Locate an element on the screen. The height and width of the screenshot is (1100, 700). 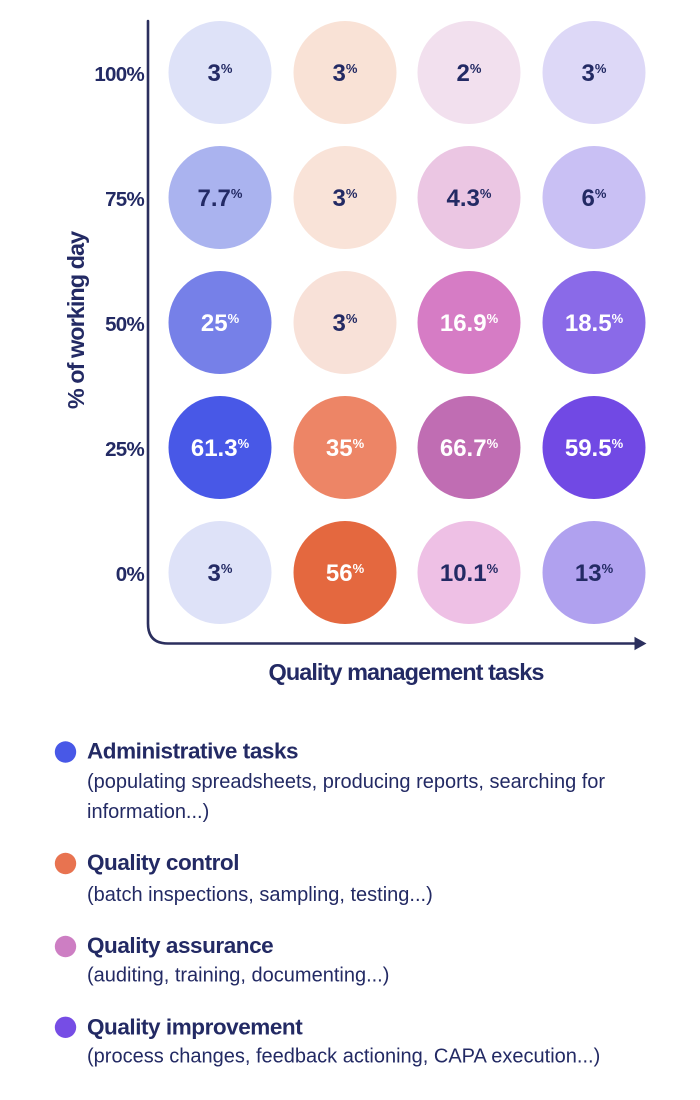
svg-text: Administrative tasks is located at coordinates (192, 751).